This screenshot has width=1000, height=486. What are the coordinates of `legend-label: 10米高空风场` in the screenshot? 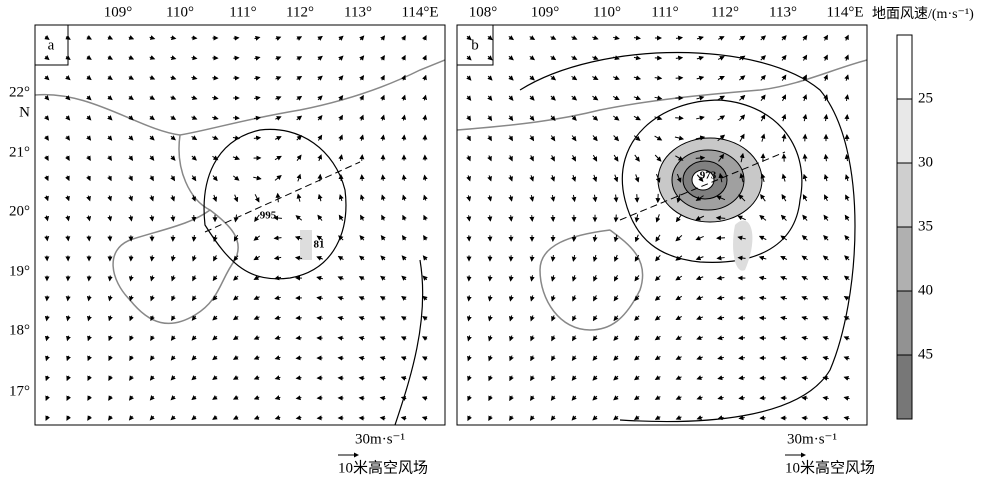 It's located at (830, 467).